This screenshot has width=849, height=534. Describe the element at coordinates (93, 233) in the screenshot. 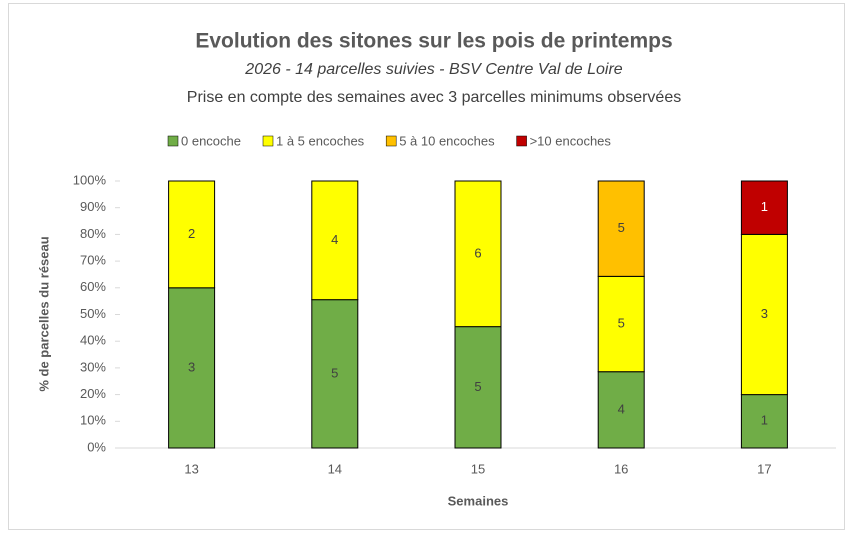

I see `y-tick-label: 80%` at that location.